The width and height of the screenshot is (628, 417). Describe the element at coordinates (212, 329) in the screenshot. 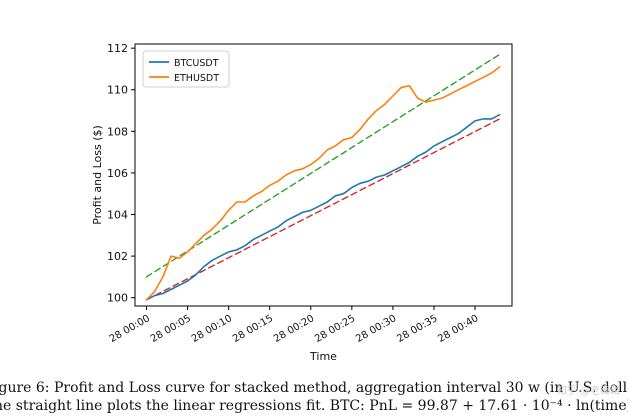

I see `x-tick-label: 28 00:10` at that location.